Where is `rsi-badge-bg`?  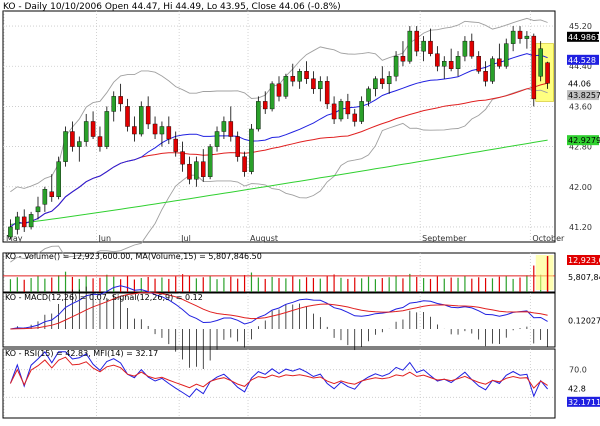
rsi-badge-bg is located at coordinates (583, 401).